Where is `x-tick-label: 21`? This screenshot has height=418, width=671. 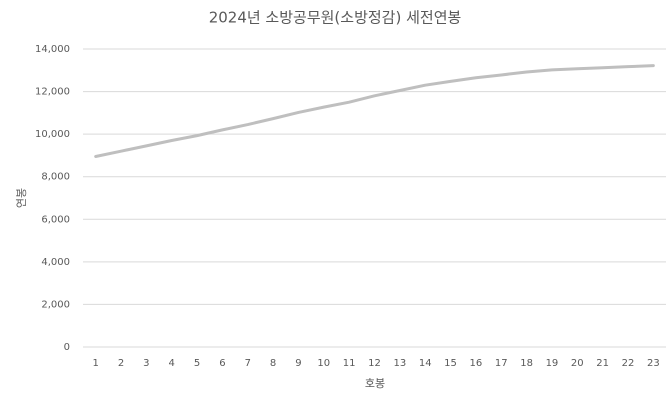
x-tick-label: 21 is located at coordinates (602, 363).